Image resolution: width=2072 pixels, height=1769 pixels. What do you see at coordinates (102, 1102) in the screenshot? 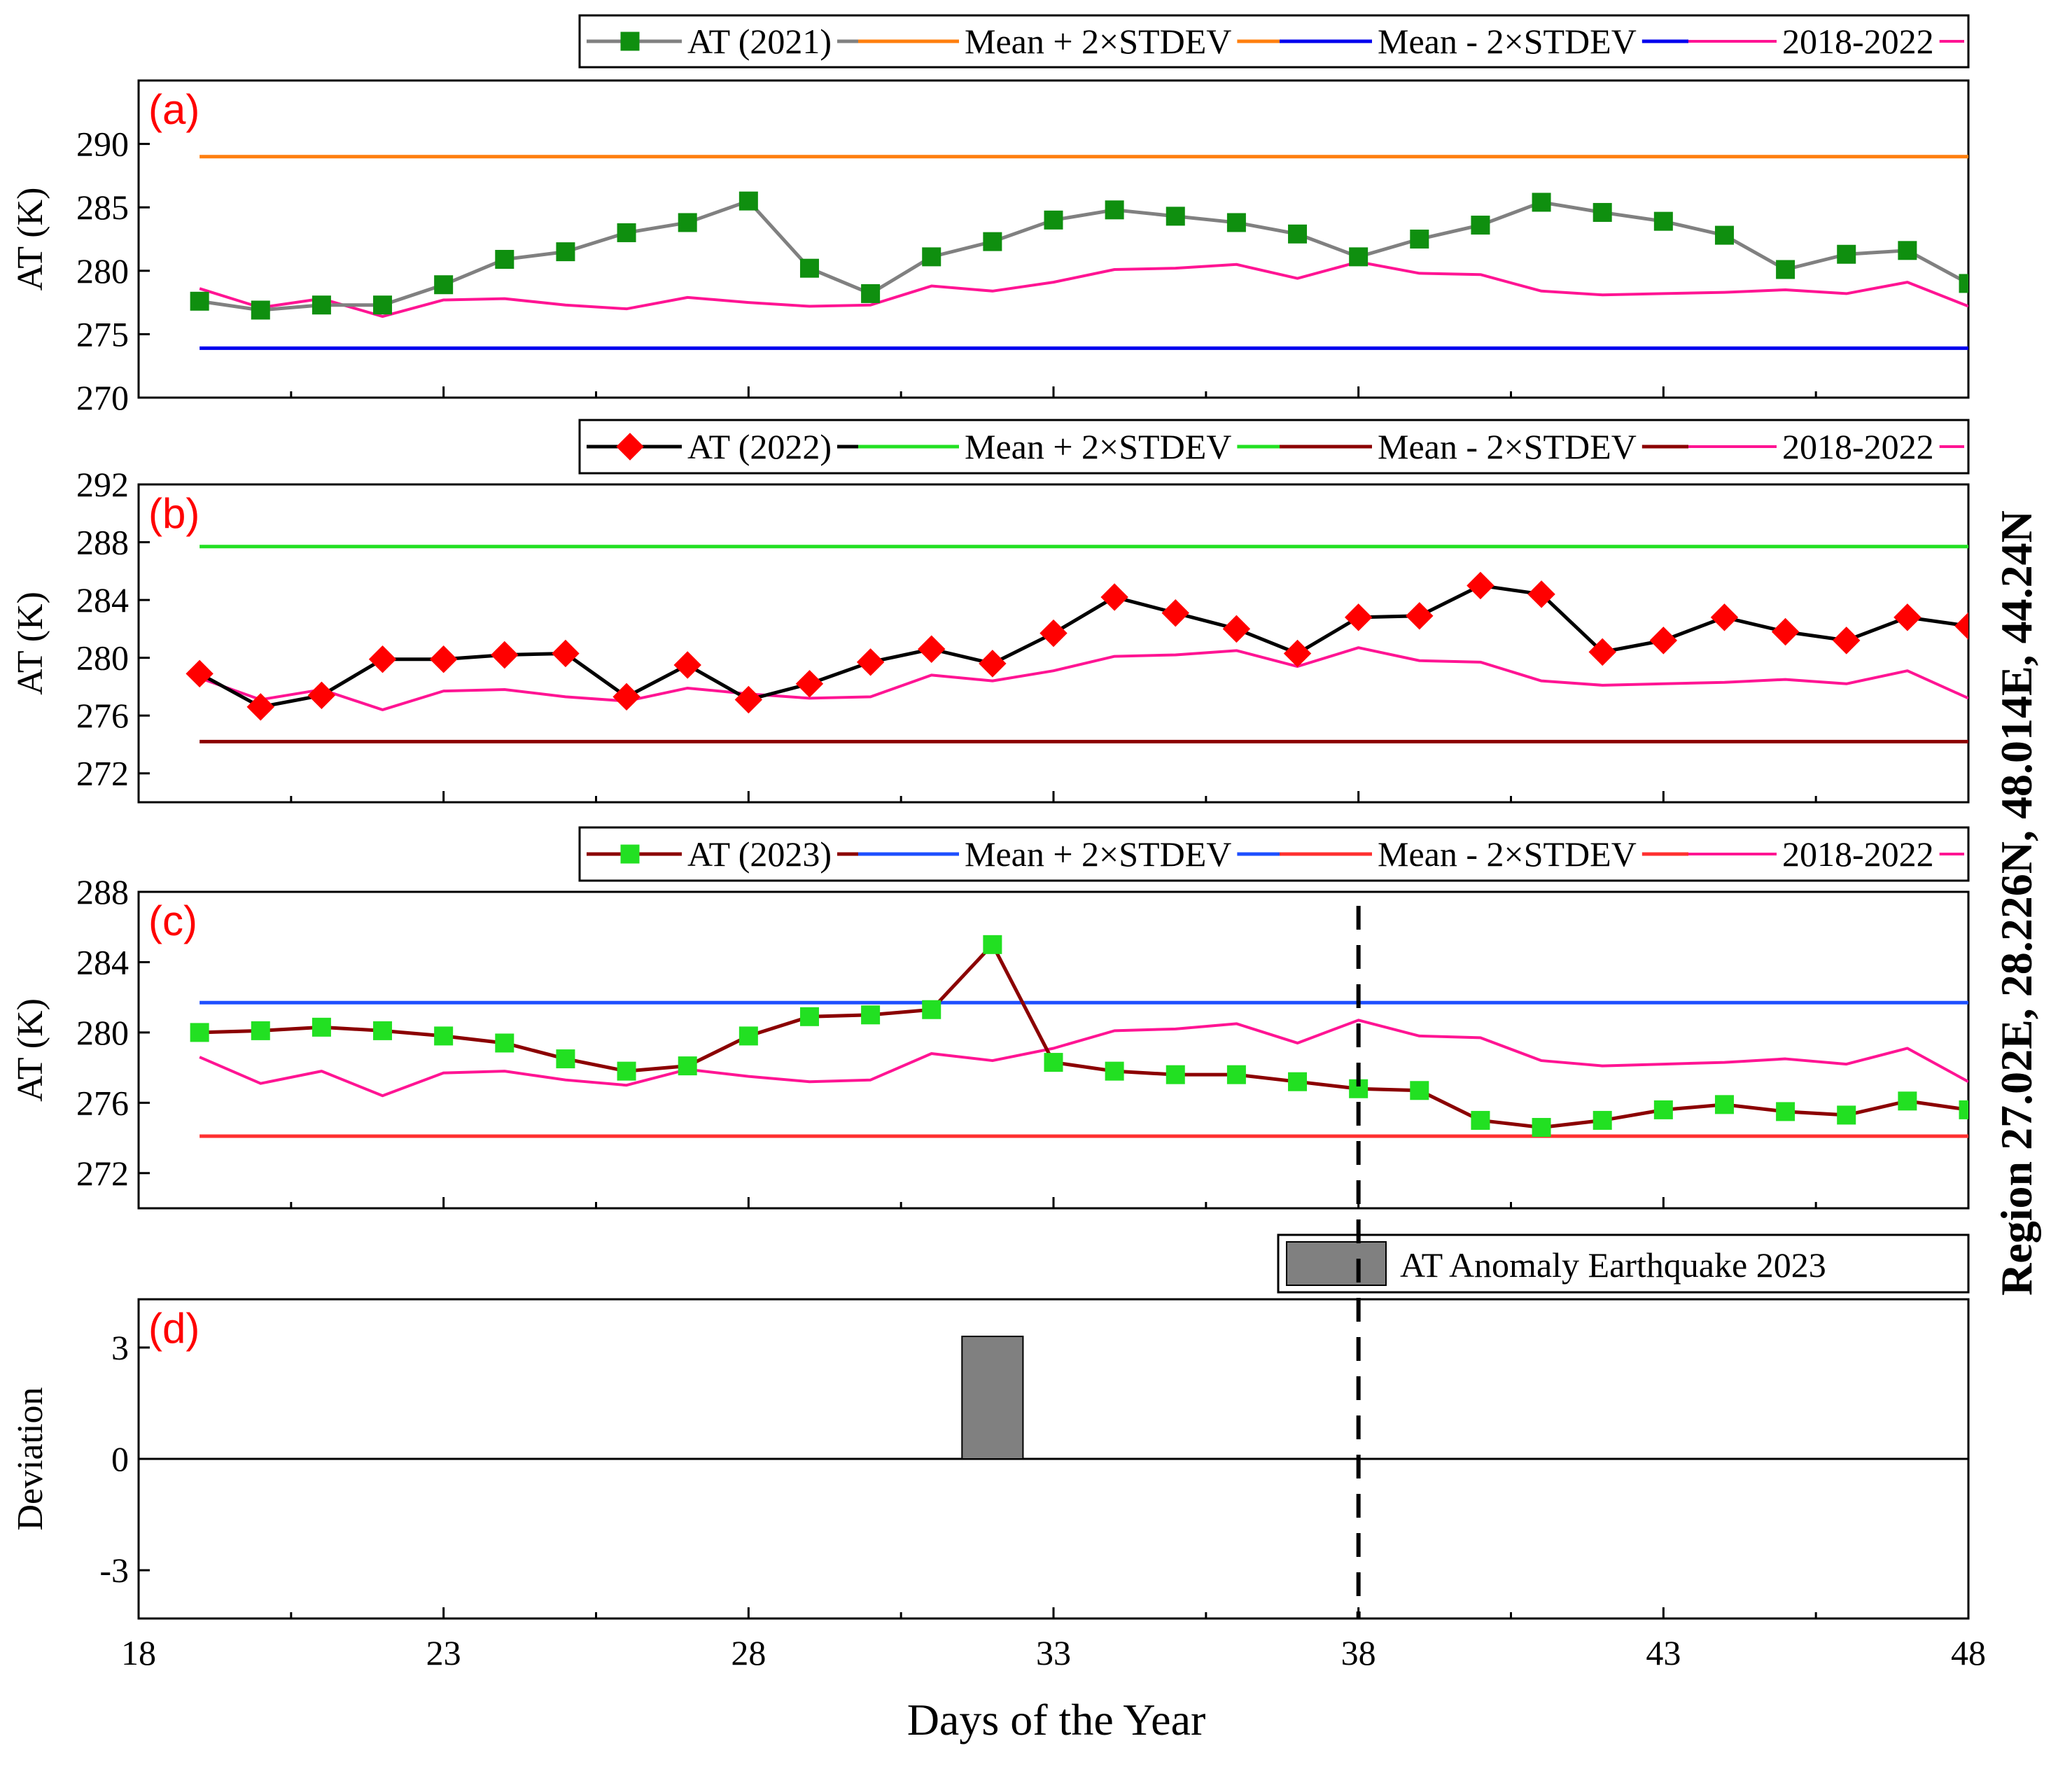
I see `y-tick-label: 276` at bounding box center [102, 1102].